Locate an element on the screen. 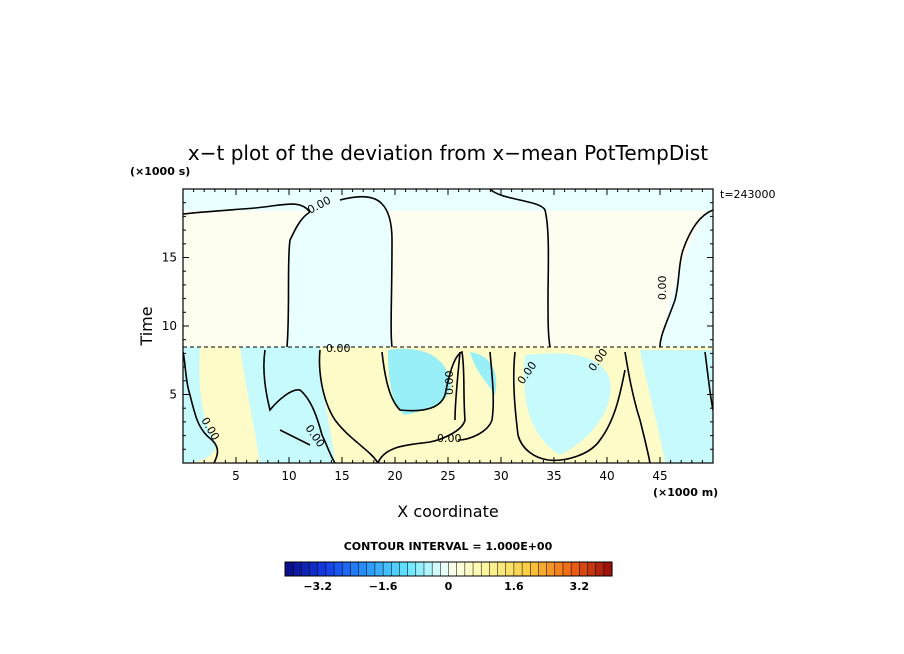 Image resolution: width=904 pixels, height=654 pixels. time-stamp: t=243000 is located at coordinates (748, 194).